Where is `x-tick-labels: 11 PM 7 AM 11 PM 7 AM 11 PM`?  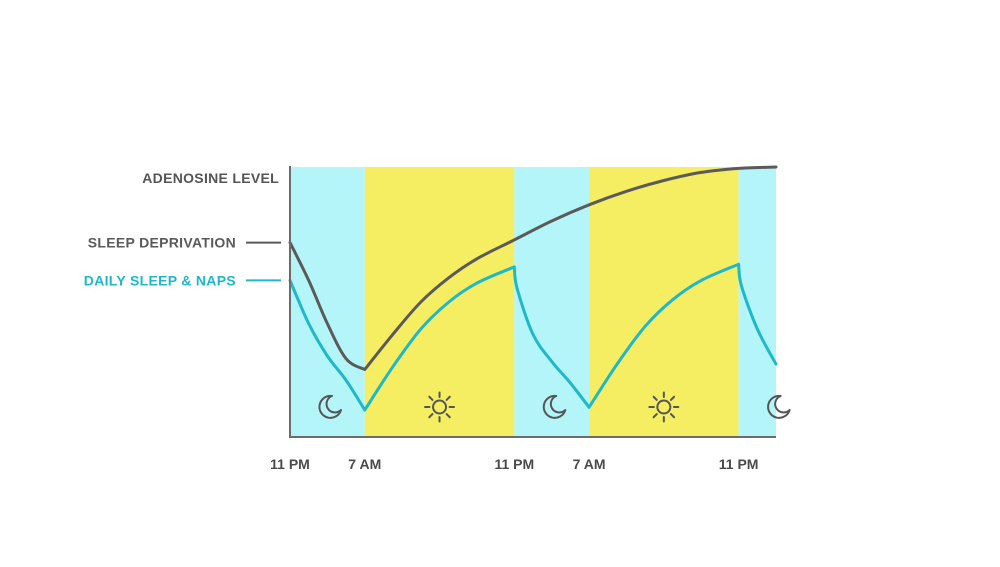 x-tick-labels: 11 PM 7 AM 11 PM 7 AM 11 PM is located at coordinates (514, 464).